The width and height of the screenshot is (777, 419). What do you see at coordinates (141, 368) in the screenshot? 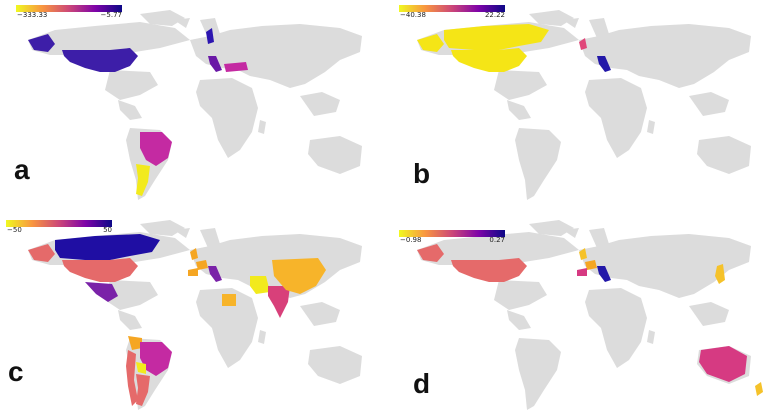
I see `country-bolivia` at bounding box center [141, 368].